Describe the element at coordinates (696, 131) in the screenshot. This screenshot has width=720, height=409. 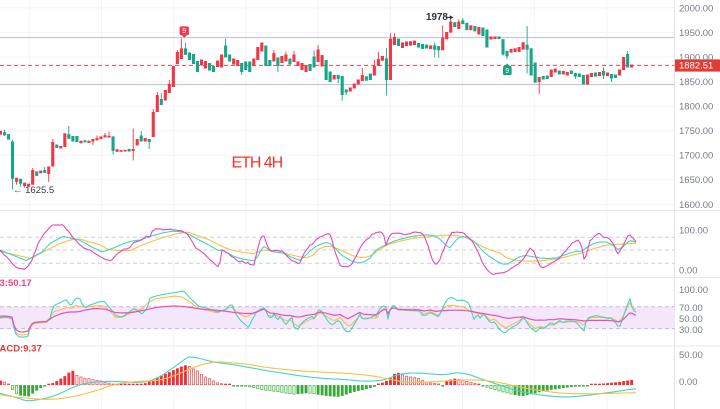
I see `svg-text: 1750.00` at that location.